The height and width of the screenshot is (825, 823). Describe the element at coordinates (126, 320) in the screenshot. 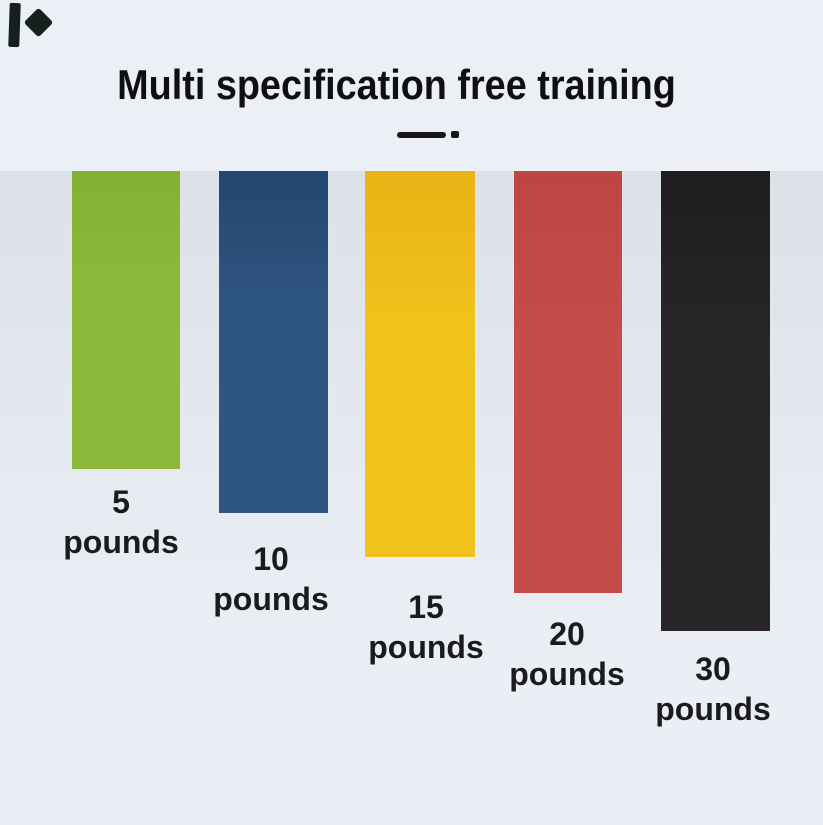

I see `band-bar-5-pounds` at that location.